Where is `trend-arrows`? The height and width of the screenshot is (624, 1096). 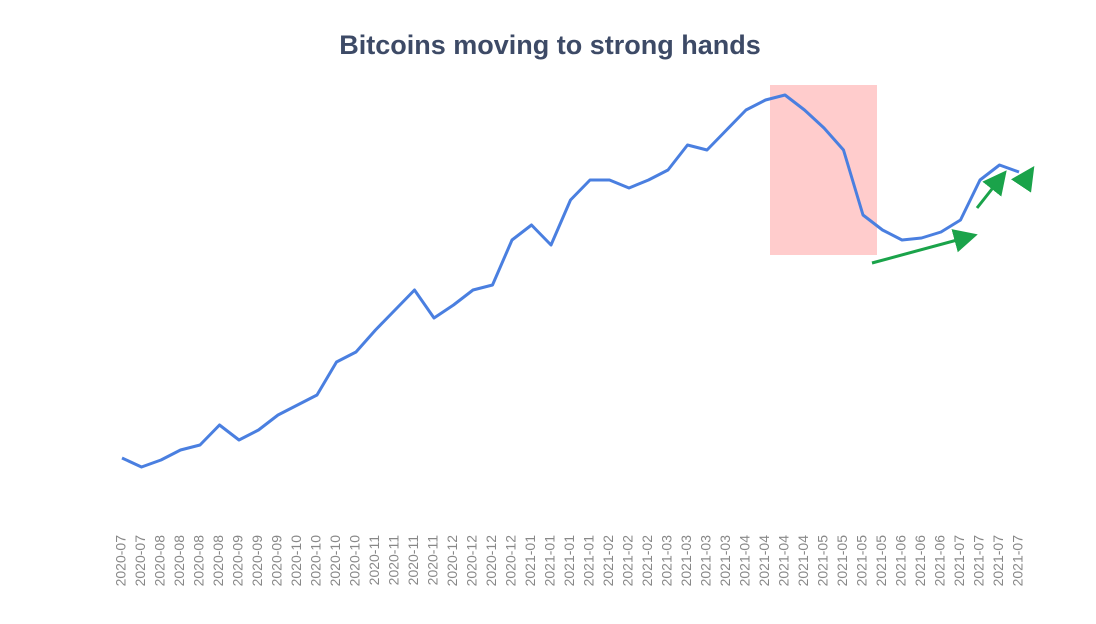
trend-arrows is located at coordinates (953, 215).